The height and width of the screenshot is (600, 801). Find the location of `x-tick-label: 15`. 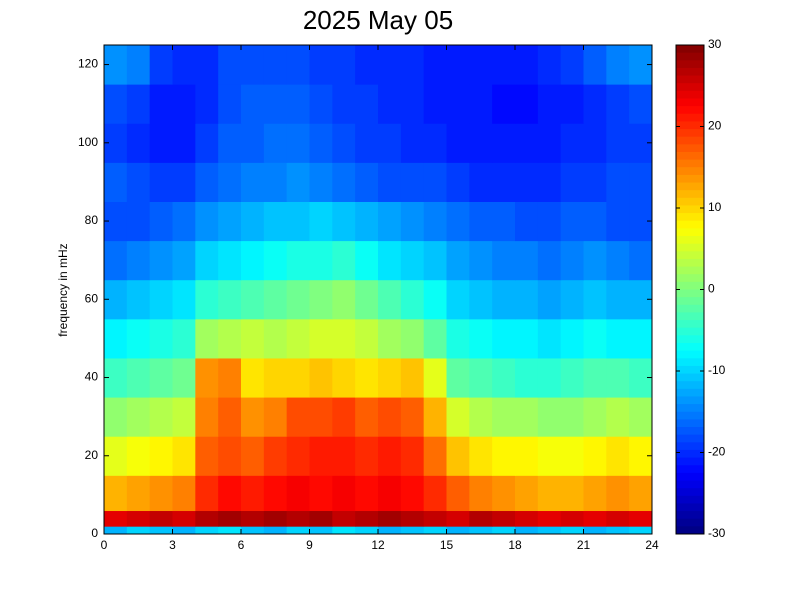

x-tick-label: 15 is located at coordinates (447, 545).